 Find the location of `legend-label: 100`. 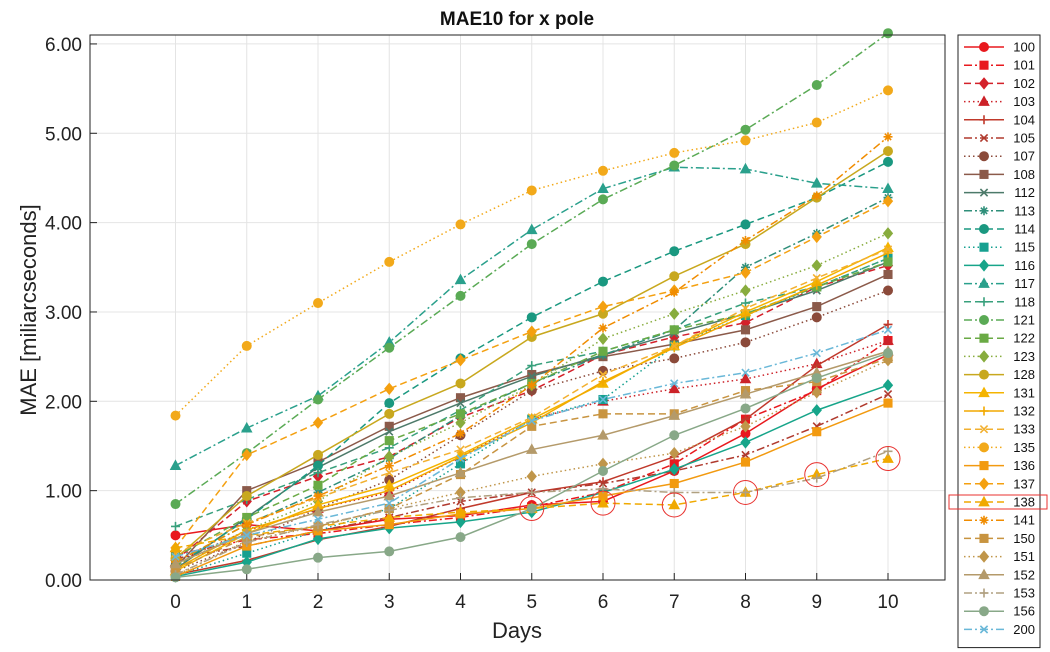

legend-label: 100 is located at coordinates (1024, 47).